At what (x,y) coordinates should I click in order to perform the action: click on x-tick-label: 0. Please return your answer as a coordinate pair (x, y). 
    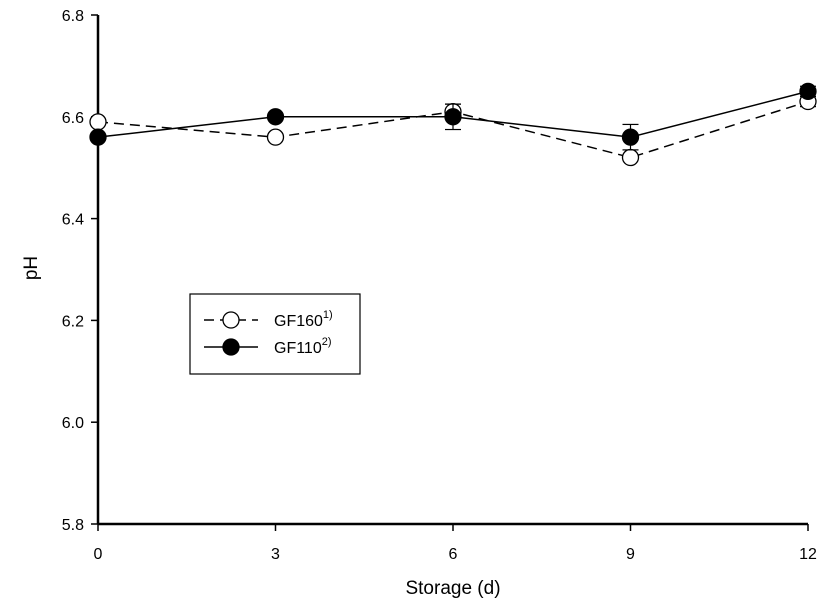
    Looking at the image, I should click on (98, 554).